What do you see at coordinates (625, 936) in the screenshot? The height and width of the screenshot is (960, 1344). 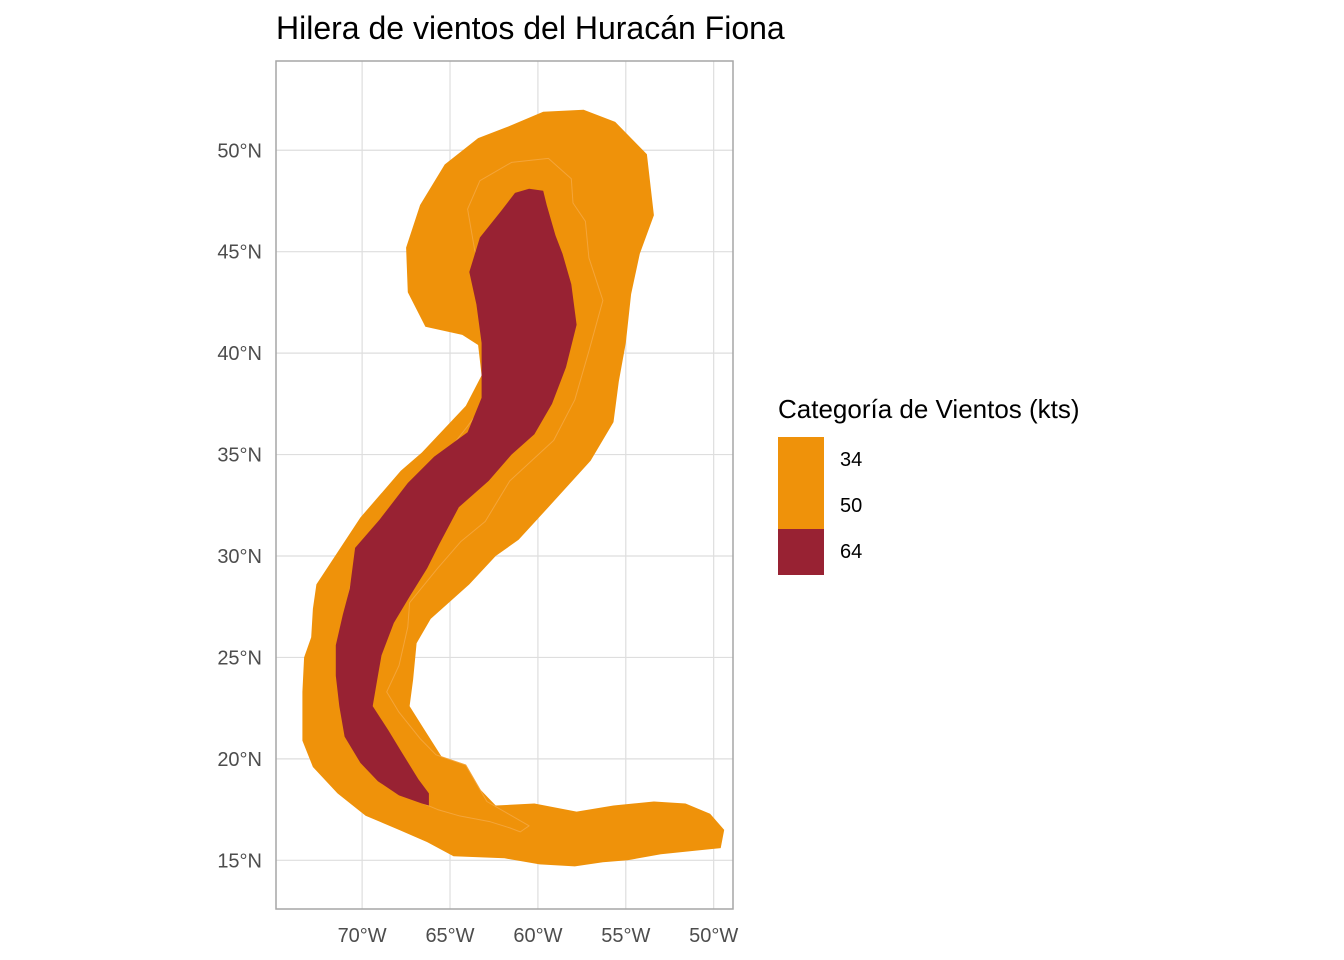 I see `x-tick-label: 55°W` at bounding box center [625, 936].